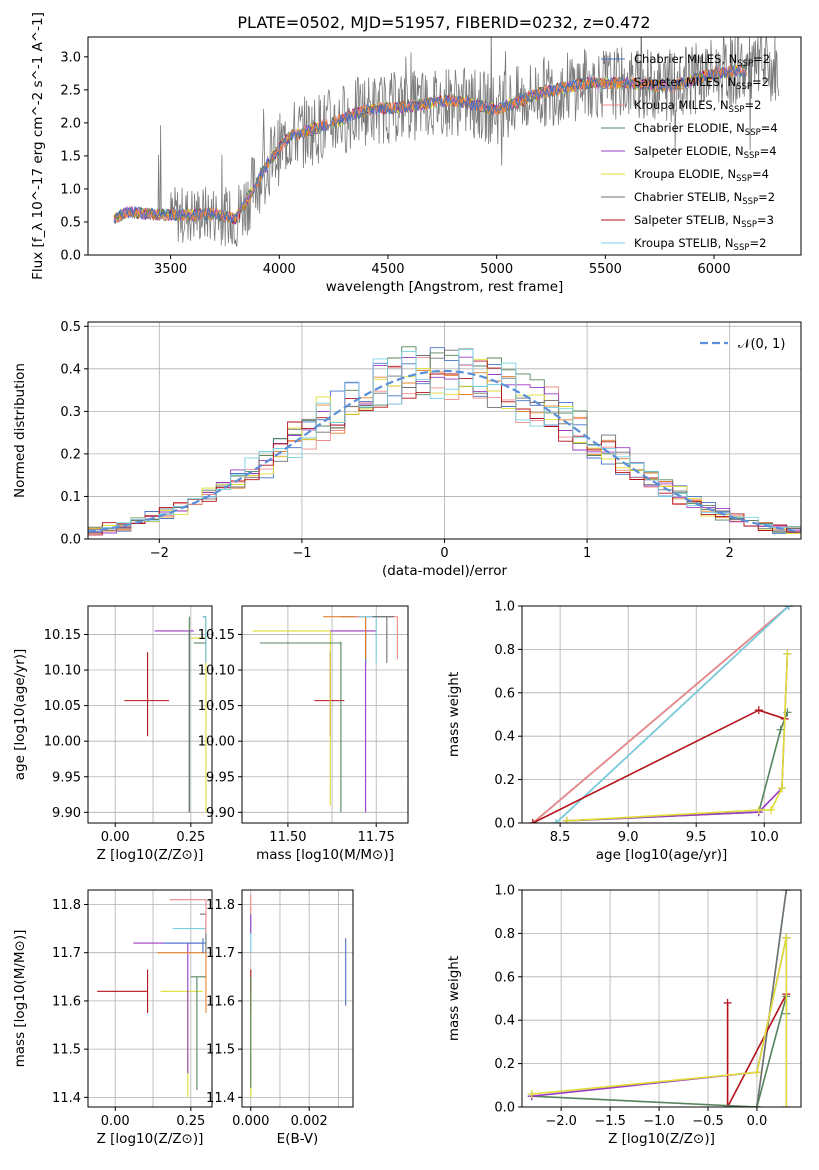  Describe the element at coordinates (70, 189) in the screenshot. I see `y-tick-label: 1.0` at that location.